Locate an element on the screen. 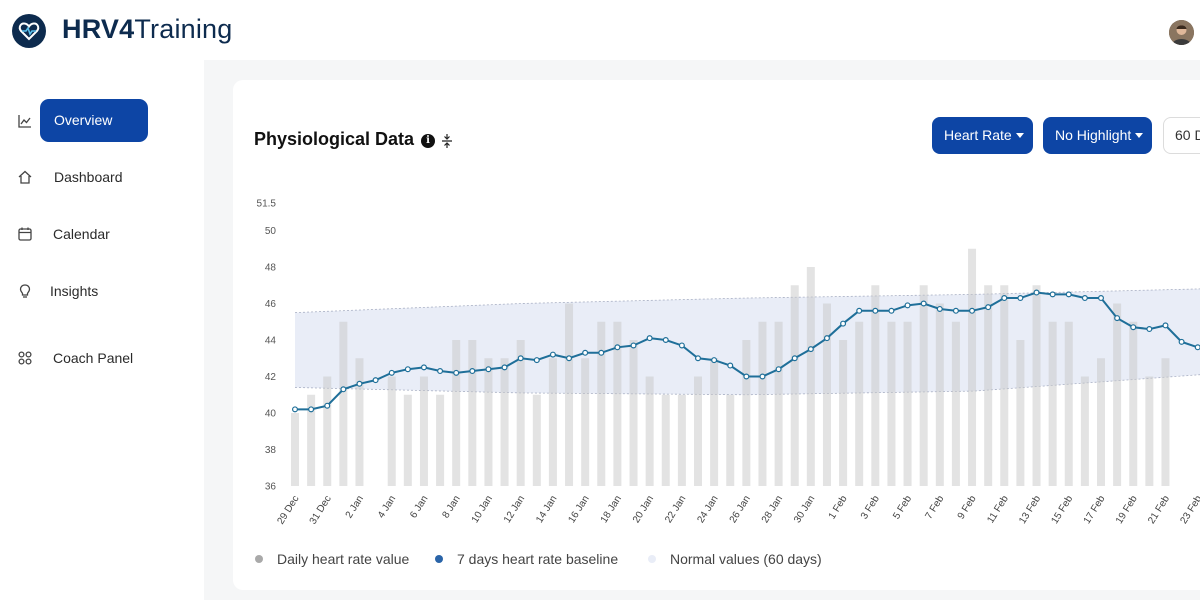 The width and height of the screenshot is (1200, 600). legend-item-daily: Daily heart rate value is located at coordinates (332, 560).